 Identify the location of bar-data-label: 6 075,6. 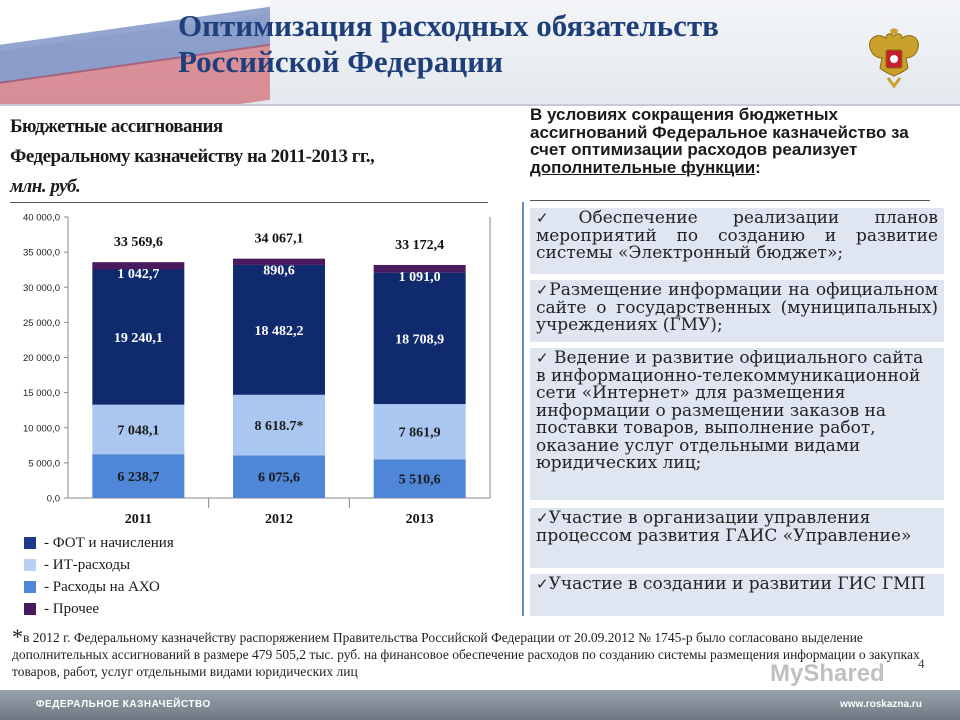
(279, 478).